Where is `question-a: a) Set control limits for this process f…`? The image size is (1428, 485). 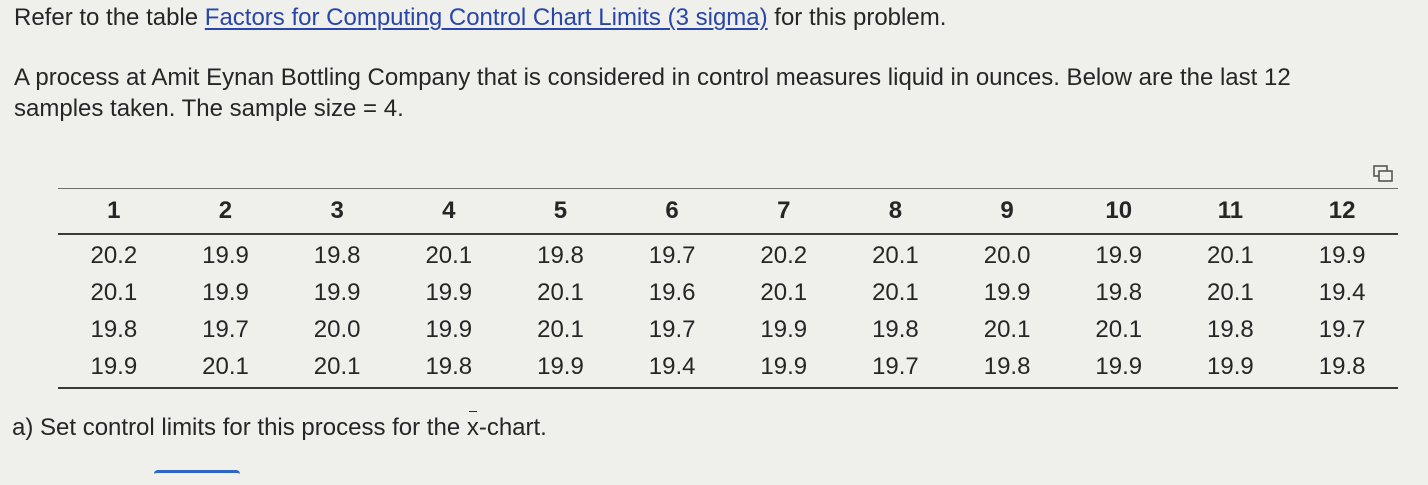
question-a: a) Set control limits for this process f… is located at coordinates (279, 426).